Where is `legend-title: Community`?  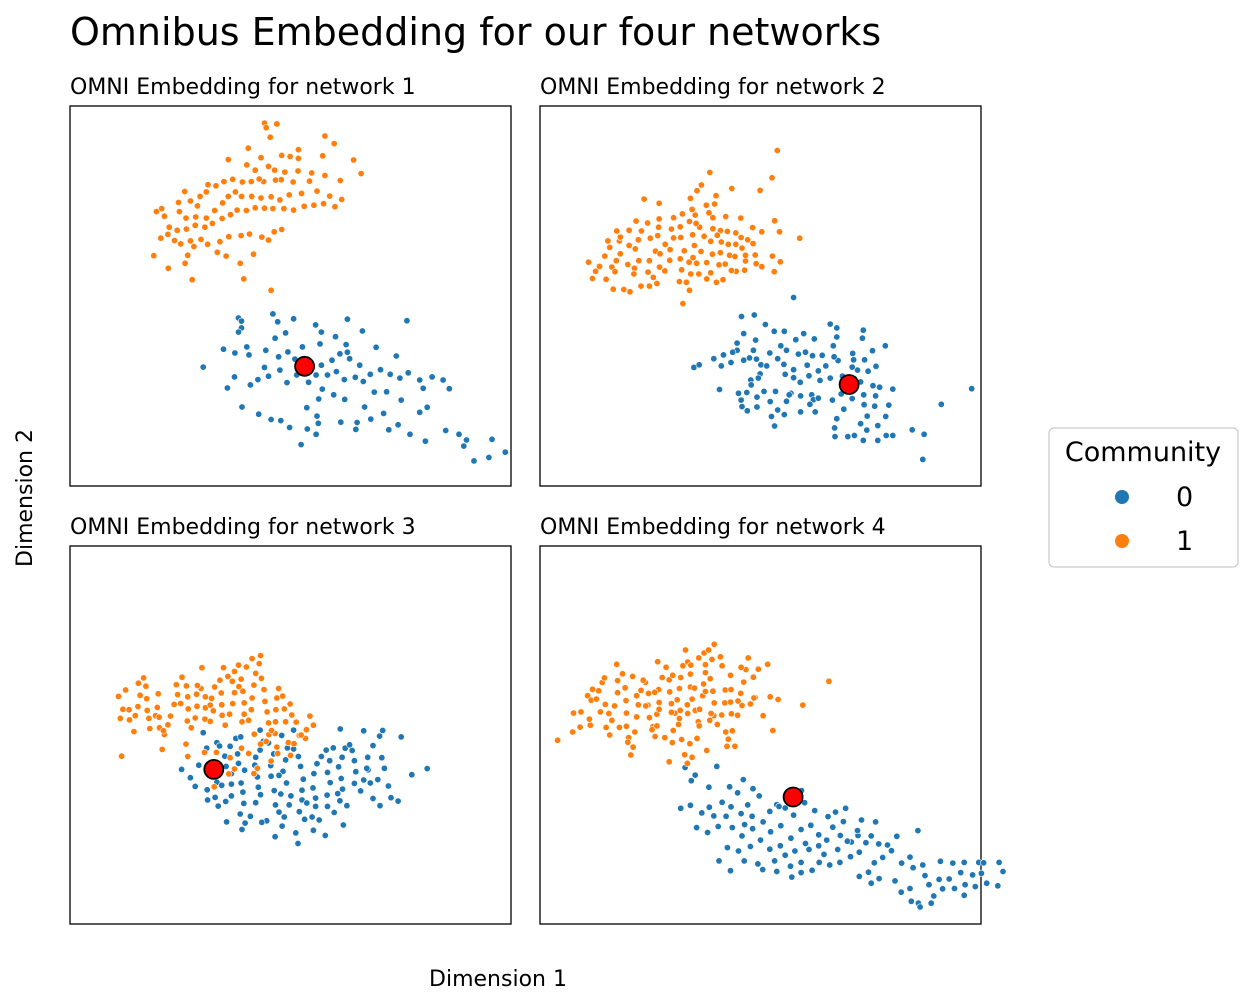 legend-title: Community is located at coordinates (1143, 452).